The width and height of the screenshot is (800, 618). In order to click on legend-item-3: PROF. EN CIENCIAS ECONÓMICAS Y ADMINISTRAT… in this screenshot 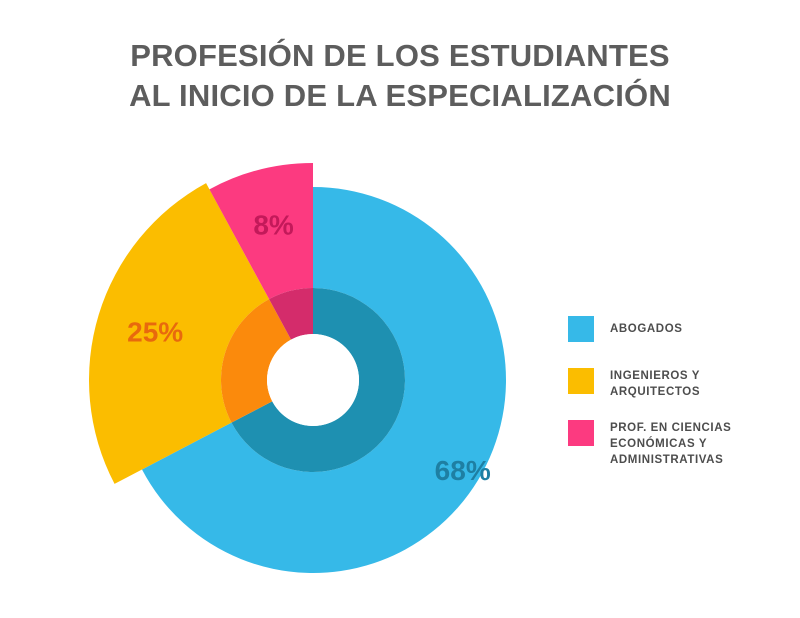, I will do `click(669, 444)`.